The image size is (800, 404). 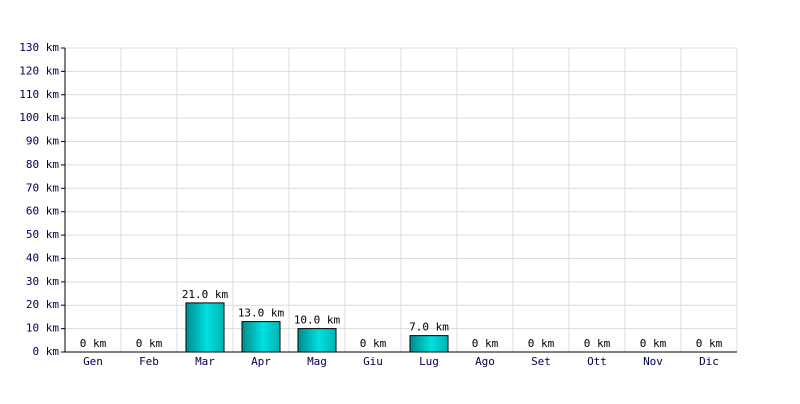 I want to click on x-tick-label: Ago, so click(x=485, y=361).